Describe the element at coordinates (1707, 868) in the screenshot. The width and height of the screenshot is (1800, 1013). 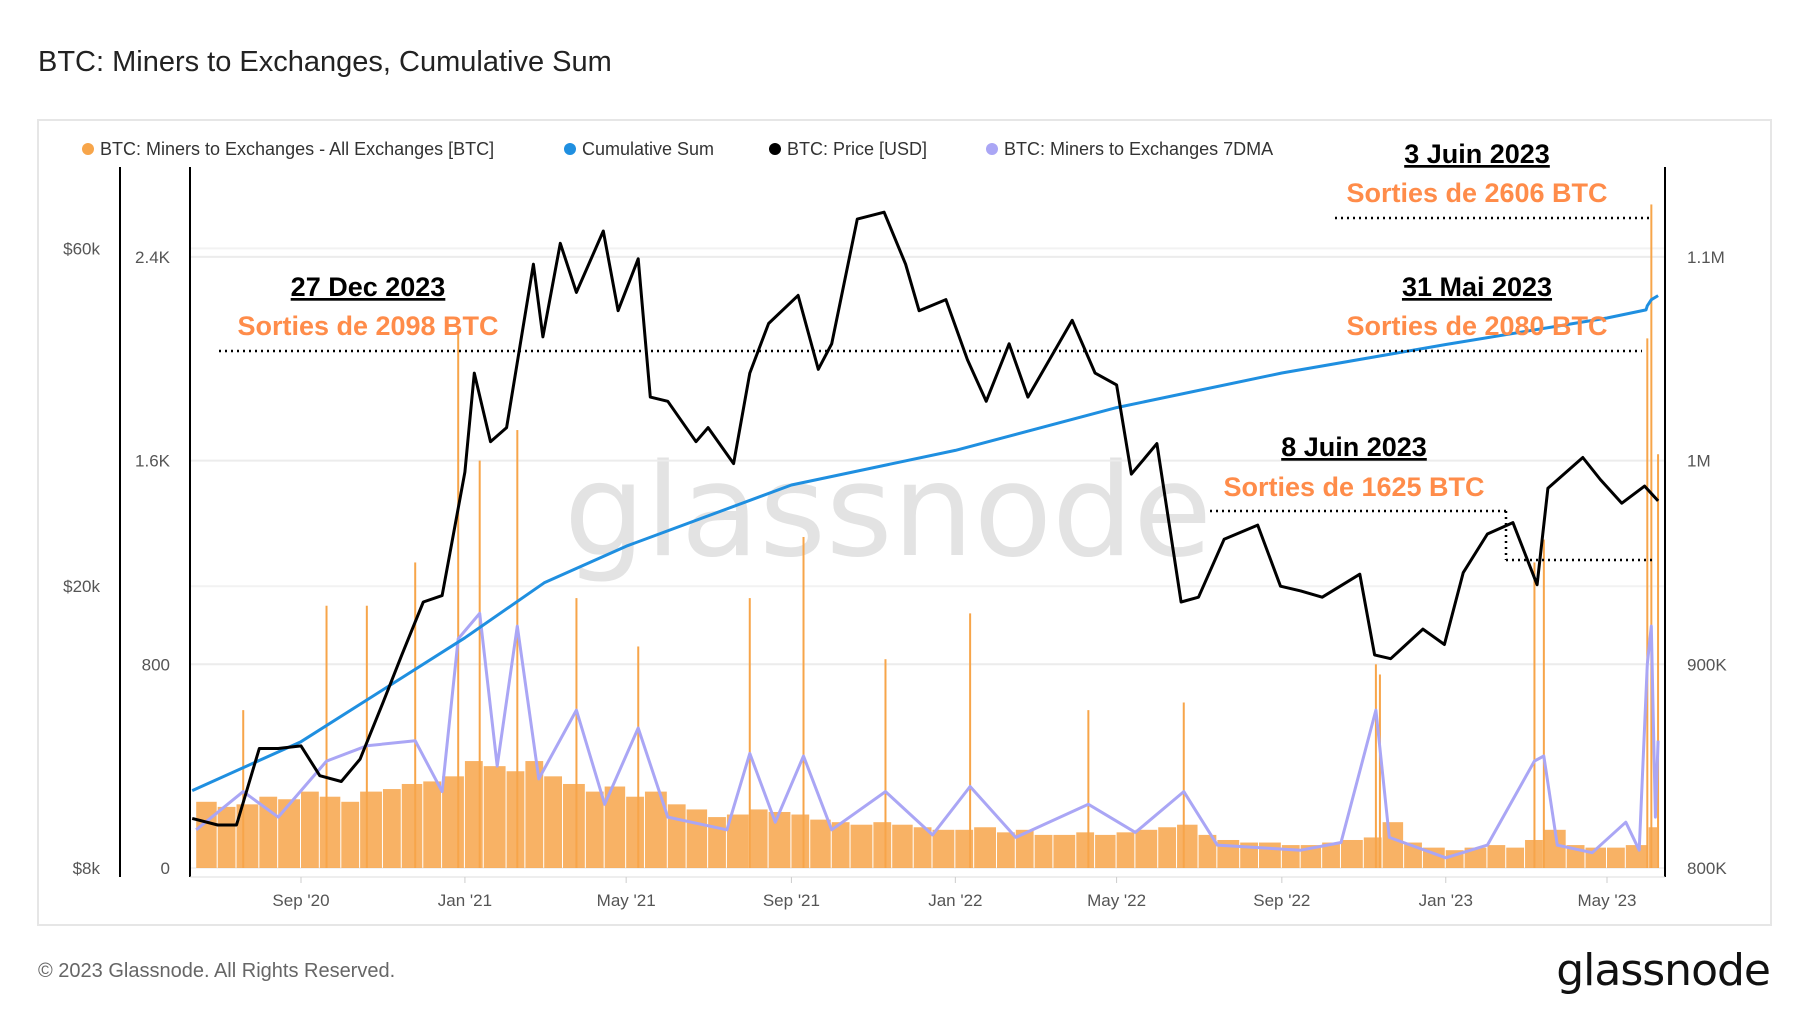
I see `cumulative-tick-label: 800K` at that location.